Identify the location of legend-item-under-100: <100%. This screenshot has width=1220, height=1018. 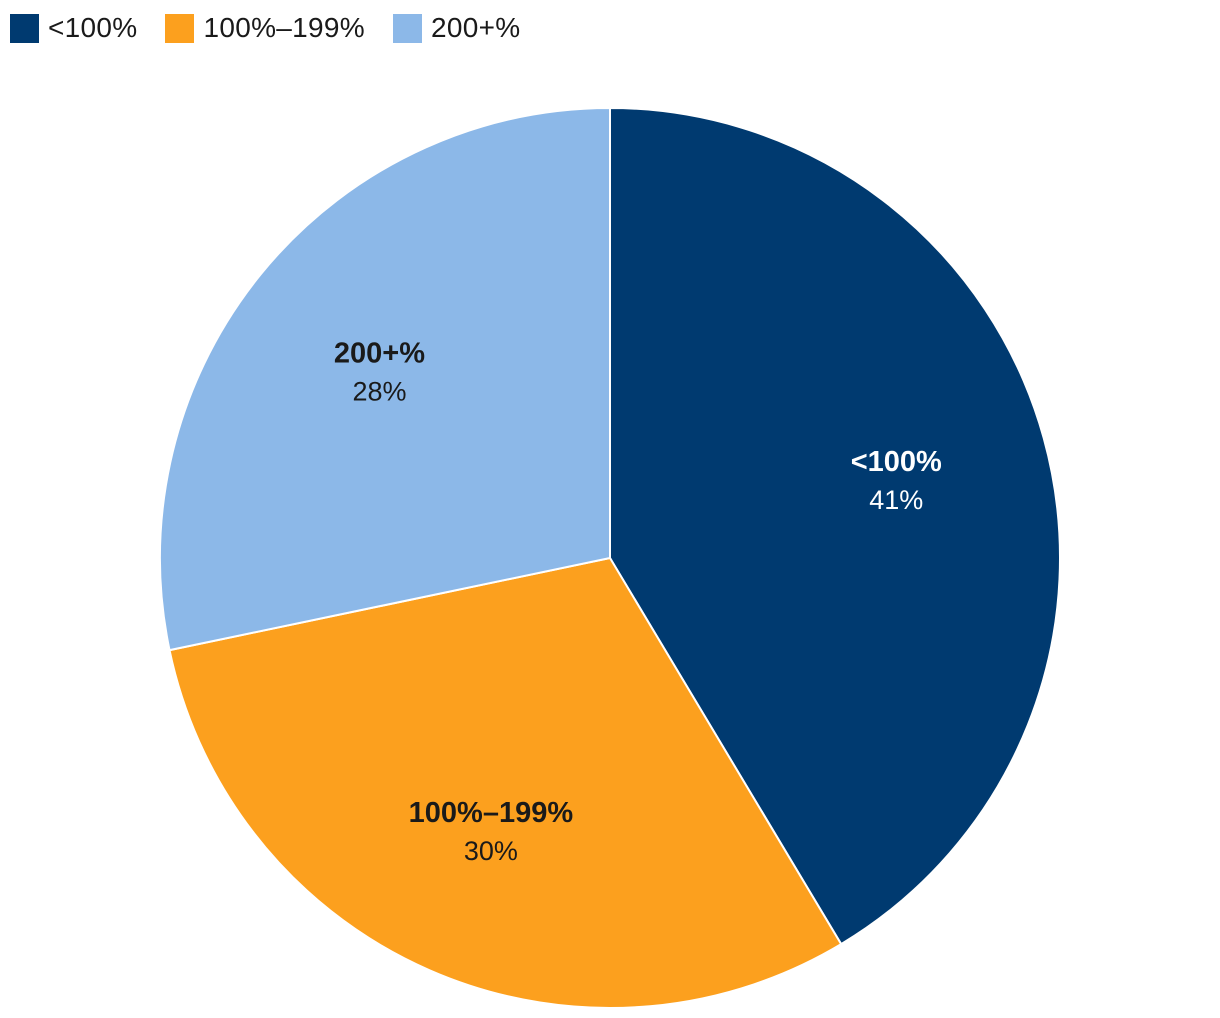
(73, 28).